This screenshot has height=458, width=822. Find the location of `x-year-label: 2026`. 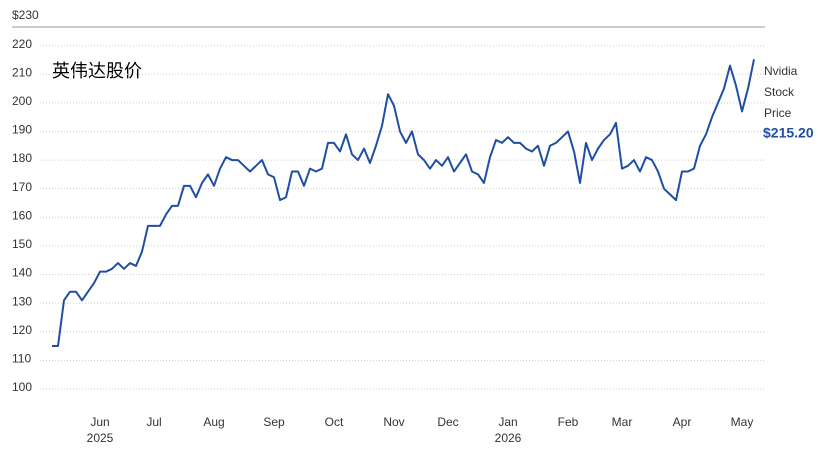

x-year-label: 2026 is located at coordinates (508, 438).